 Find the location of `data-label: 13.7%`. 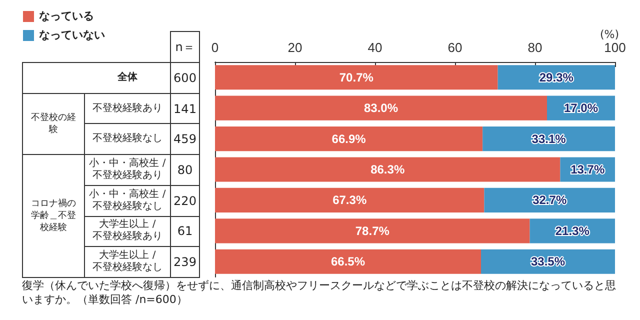

data-label: 13.7% is located at coordinates (587, 169).